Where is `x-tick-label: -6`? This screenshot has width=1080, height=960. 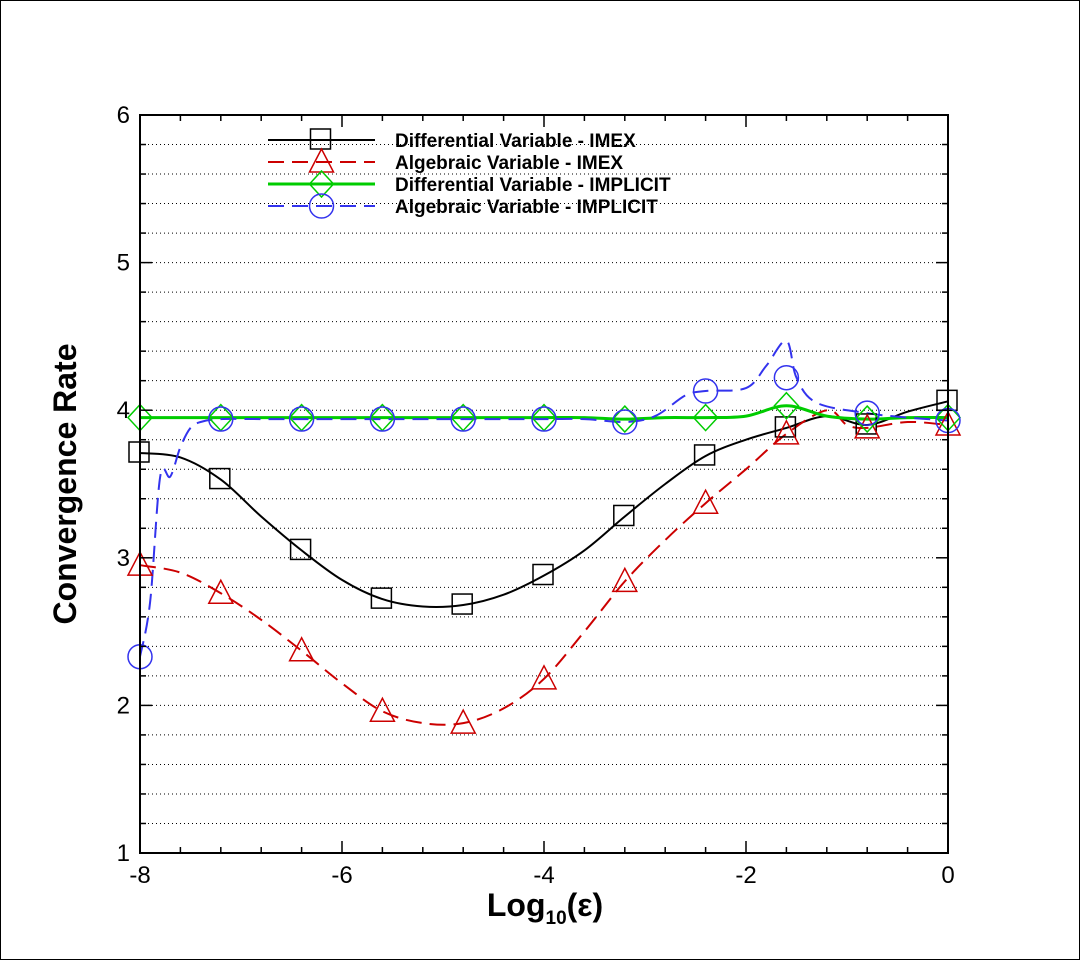 x-tick-label: -6 is located at coordinates (341, 875).